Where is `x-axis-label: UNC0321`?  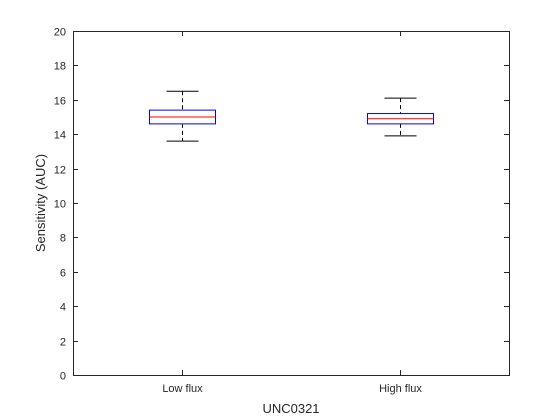
x-axis-label: UNC0321 is located at coordinates (290, 408).